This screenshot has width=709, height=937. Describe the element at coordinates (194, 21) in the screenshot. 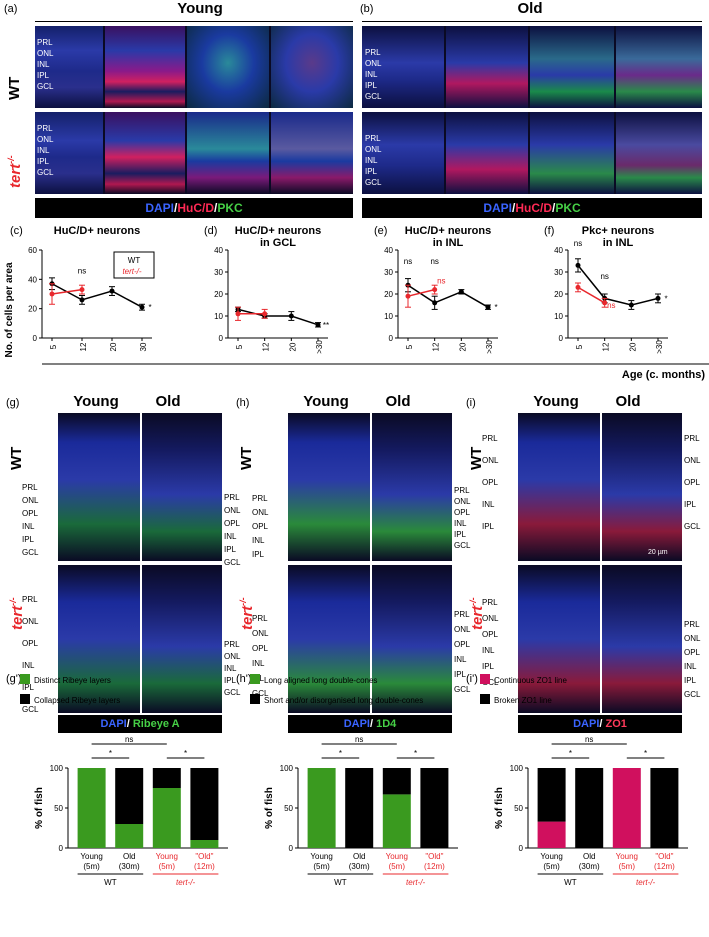

I see `header-line-young` at that location.